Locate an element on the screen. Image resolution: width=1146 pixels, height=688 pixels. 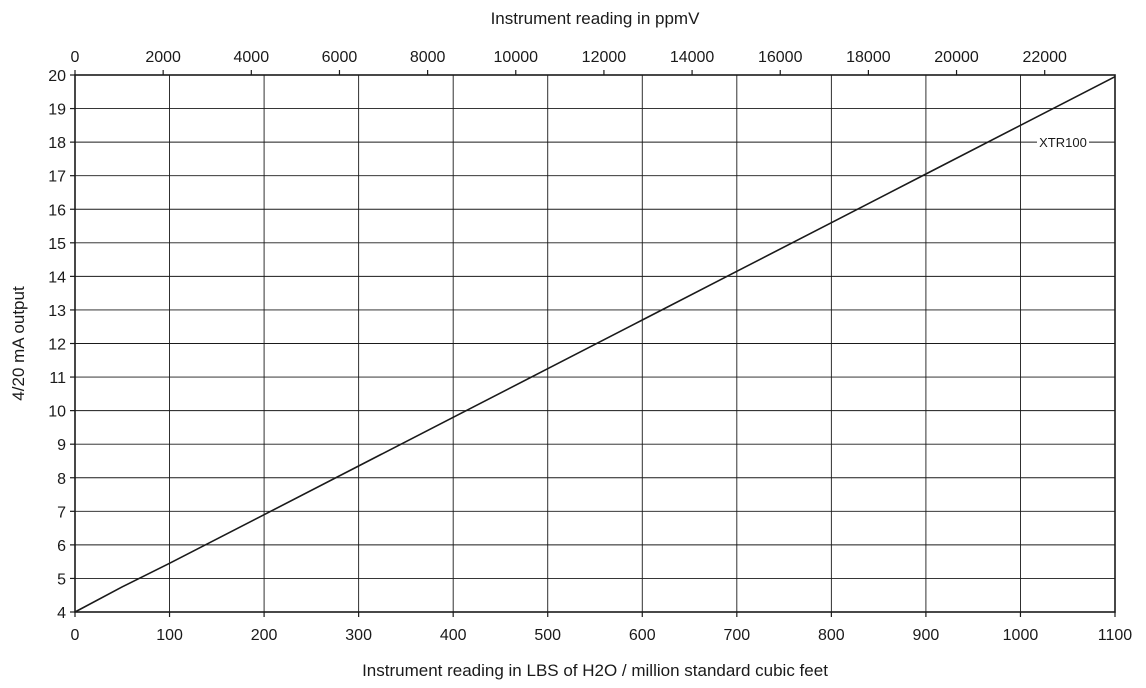
x-tick-label: 1000 is located at coordinates (1021, 635).